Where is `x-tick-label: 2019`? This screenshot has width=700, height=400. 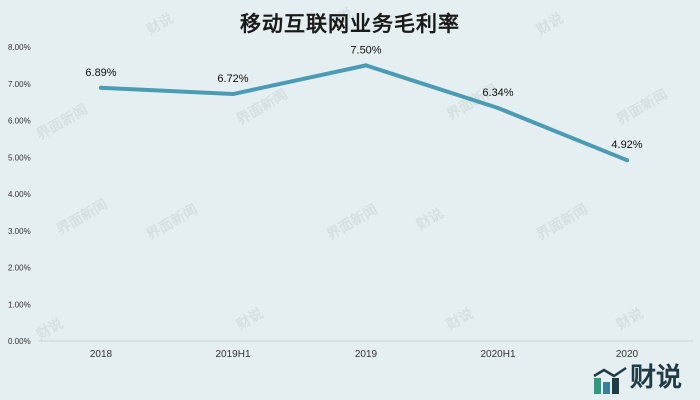
x-tick-label: 2019 is located at coordinates (366, 354).